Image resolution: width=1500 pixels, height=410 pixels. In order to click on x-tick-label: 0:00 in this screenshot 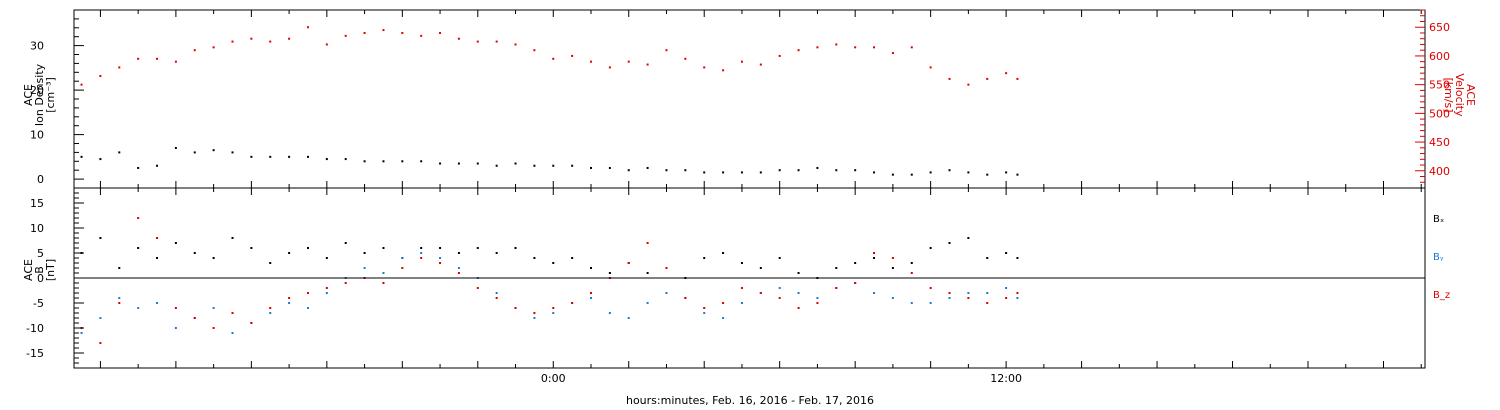, I will do `click(553, 378)`.